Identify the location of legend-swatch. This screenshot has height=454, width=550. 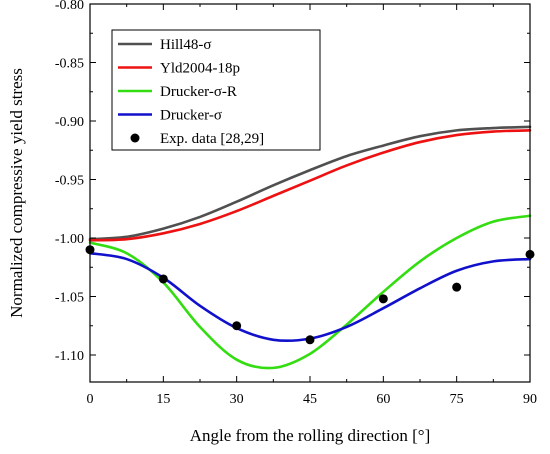
(135, 138).